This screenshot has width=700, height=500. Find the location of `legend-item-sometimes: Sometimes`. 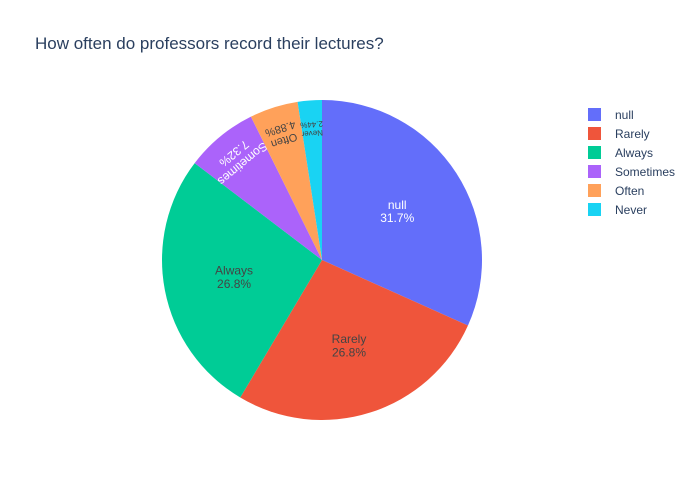

legend-item-sometimes: Sometimes is located at coordinates (631, 171).